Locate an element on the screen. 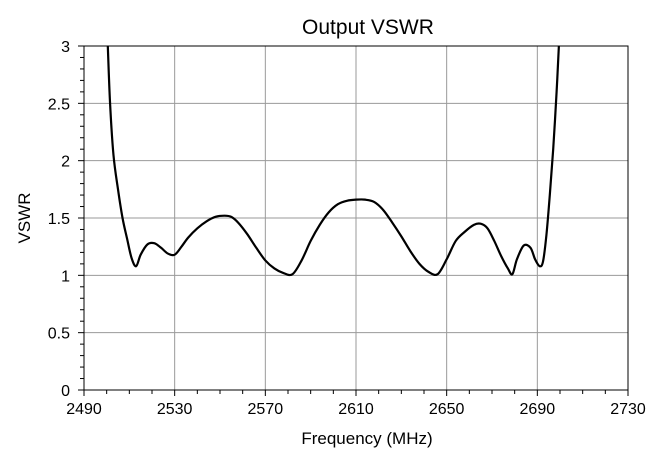 This screenshot has height=452, width=670. x-tick-label: 2690 is located at coordinates (538, 409).